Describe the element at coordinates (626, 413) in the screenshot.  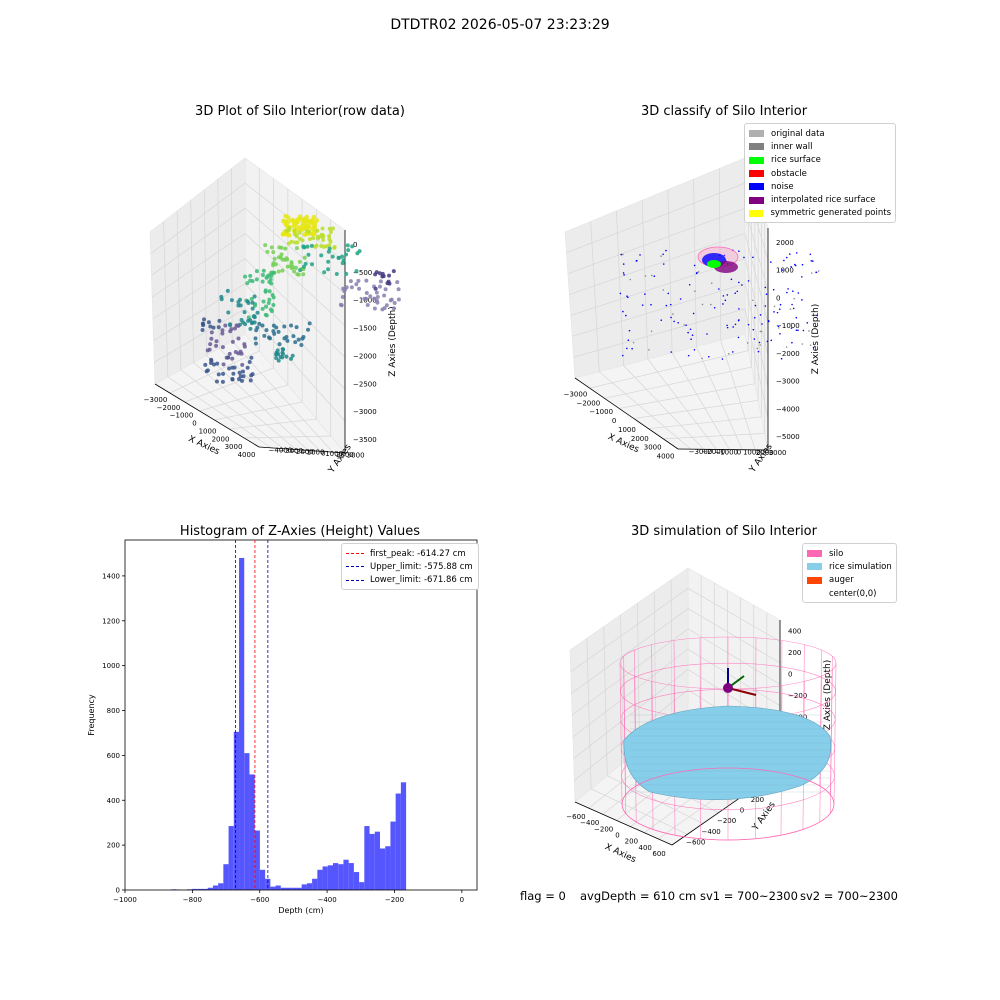
I see `x-axis-line` at that location.